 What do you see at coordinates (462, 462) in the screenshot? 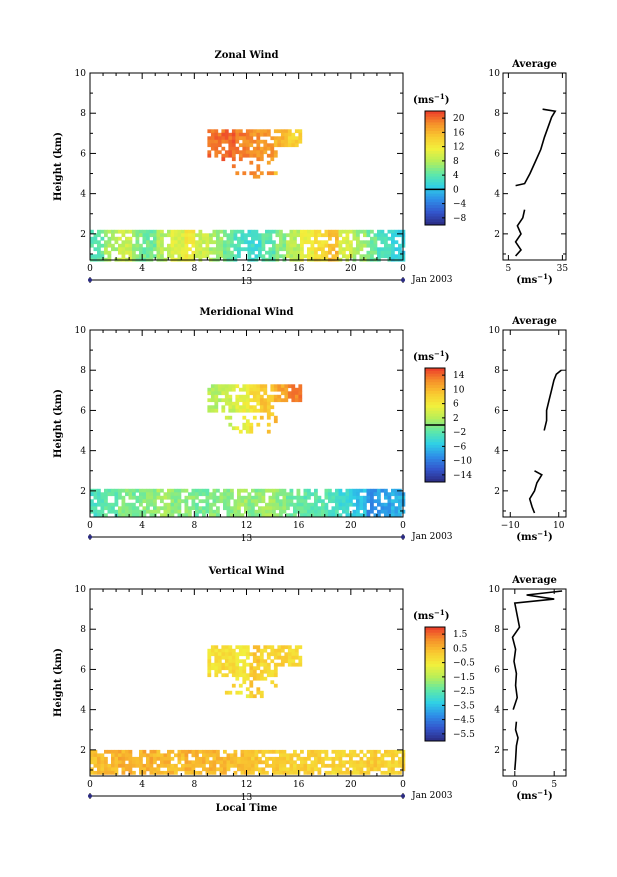
I see `colorbar-label: −10` at bounding box center [462, 462].